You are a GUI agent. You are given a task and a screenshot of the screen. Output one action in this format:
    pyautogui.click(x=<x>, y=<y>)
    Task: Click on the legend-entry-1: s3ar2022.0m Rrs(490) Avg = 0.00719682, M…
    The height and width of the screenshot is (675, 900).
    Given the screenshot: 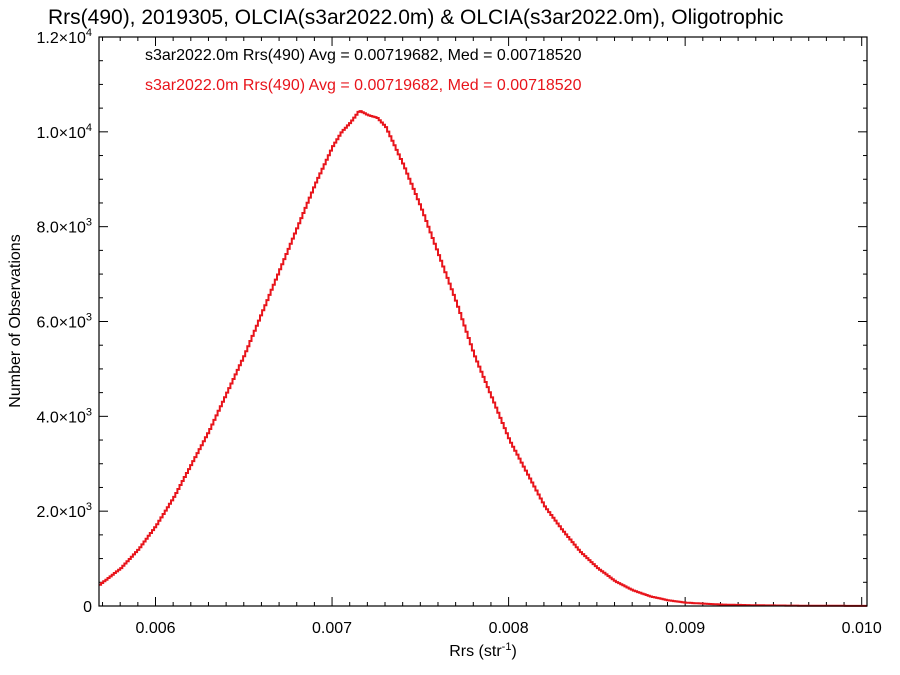 What is the action you would take?
    pyautogui.click(x=363, y=55)
    